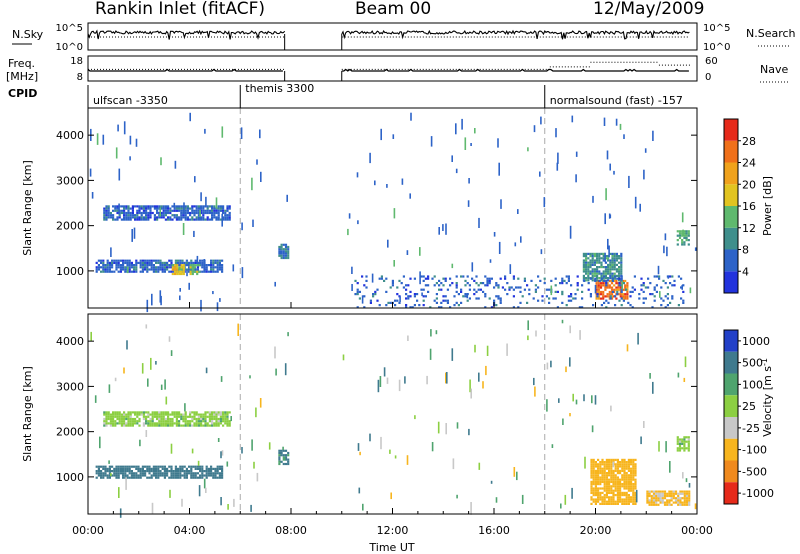 The width and height of the screenshot is (800, 554). What do you see at coordinates (291, 530) in the screenshot?
I see `time-tick-label-2: 08:00` at bounding box center [291, 530].